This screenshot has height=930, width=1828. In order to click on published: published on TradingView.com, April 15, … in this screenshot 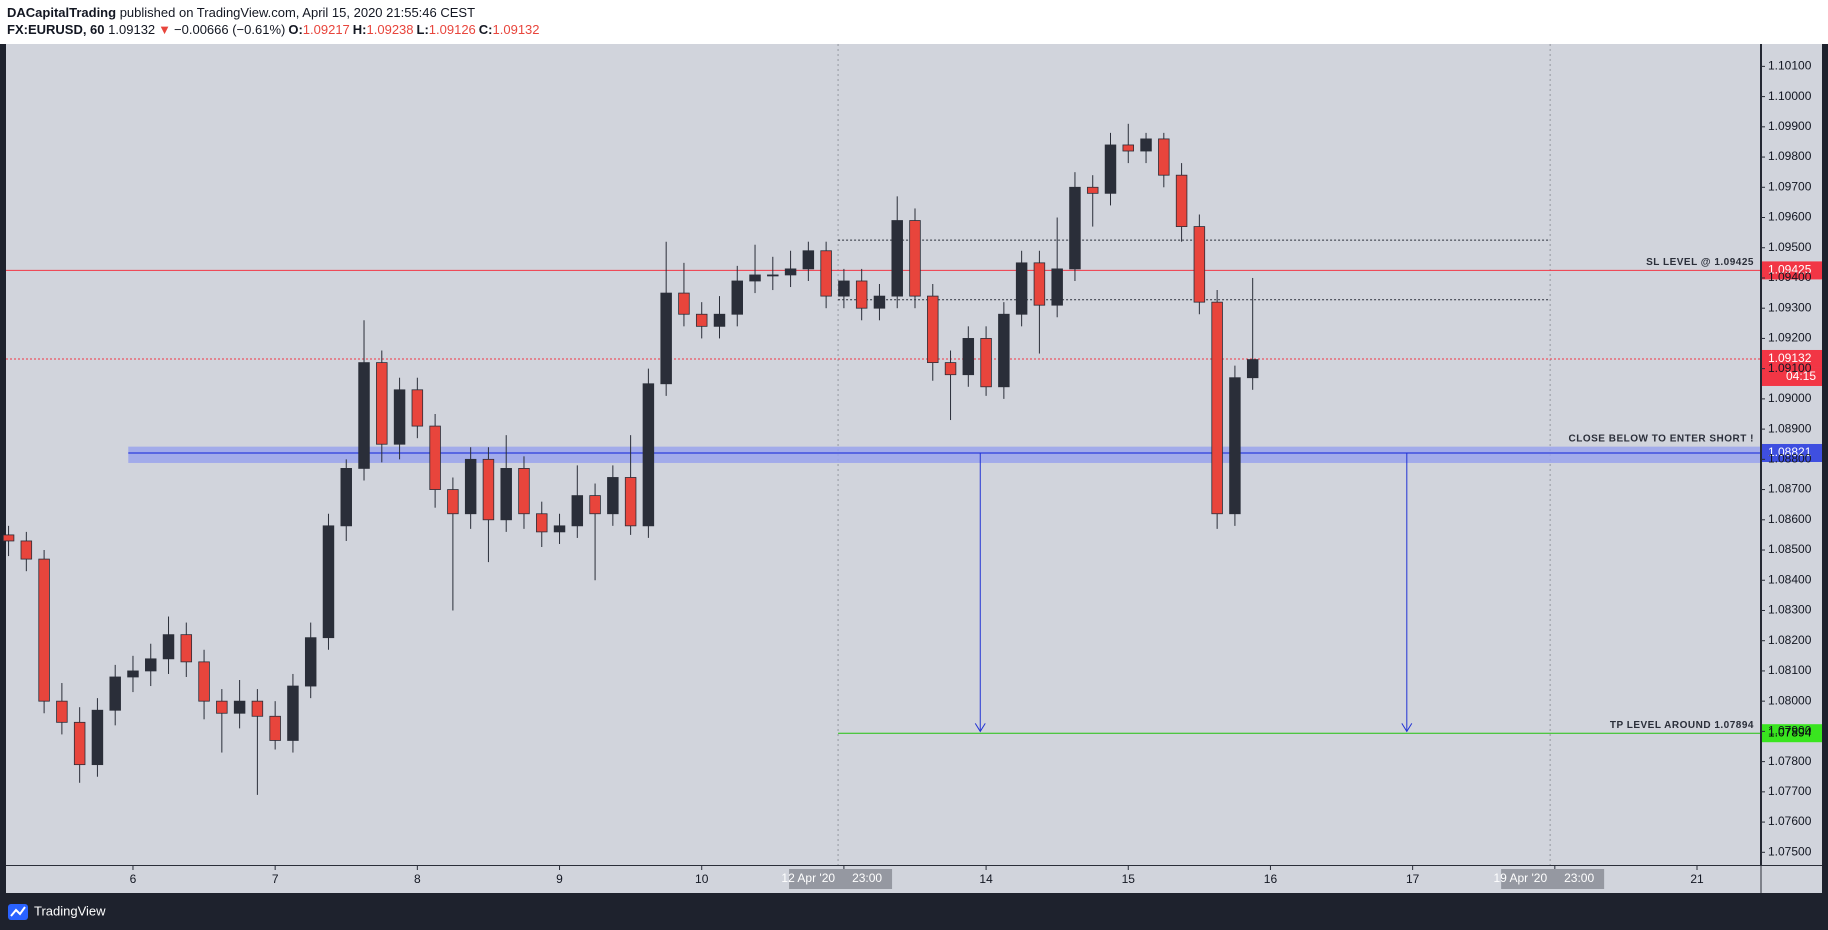, I will do `click(297, 12)`.